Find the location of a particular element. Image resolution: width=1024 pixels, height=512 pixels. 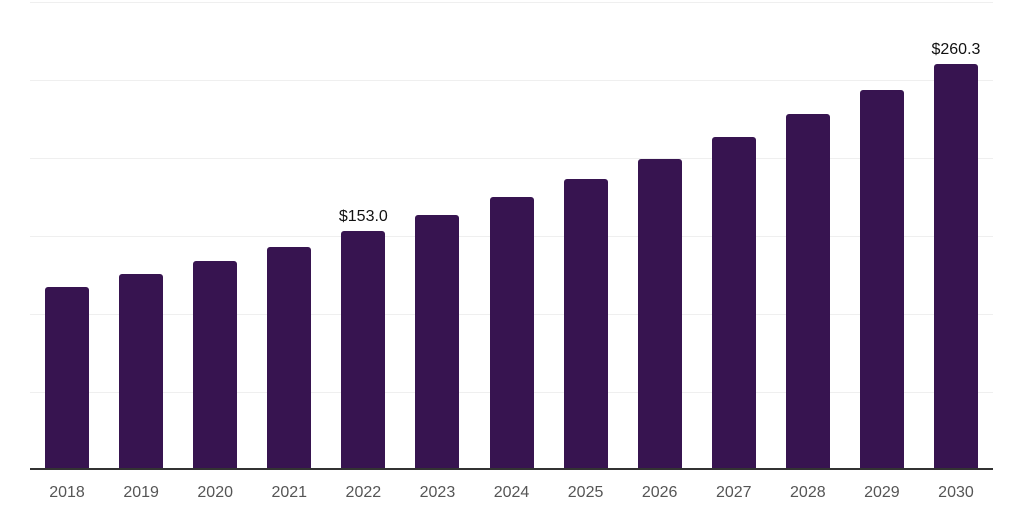

bar-2018 is located at coordinates (67, 378).